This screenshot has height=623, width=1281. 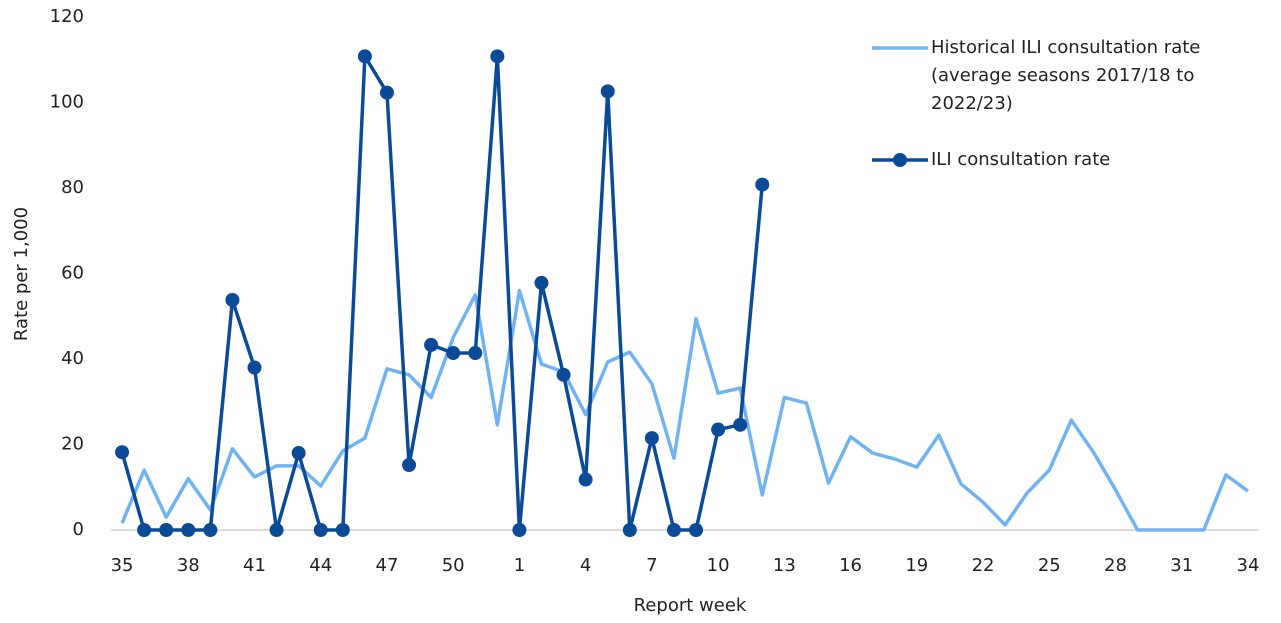 I want to click on y-axis-label: Rate per 1,000, so click(x=21, y=274).